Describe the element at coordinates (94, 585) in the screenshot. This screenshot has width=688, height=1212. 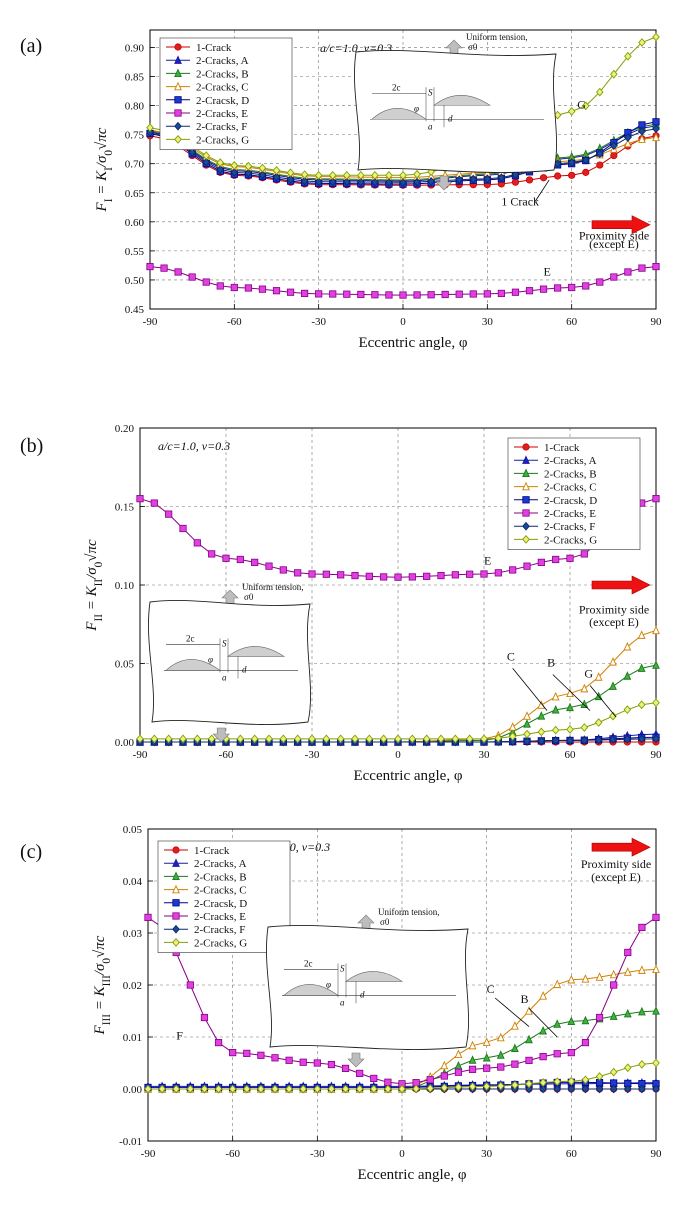
I see `y-axis-title: FII = KII/σ0√πc` at that location.